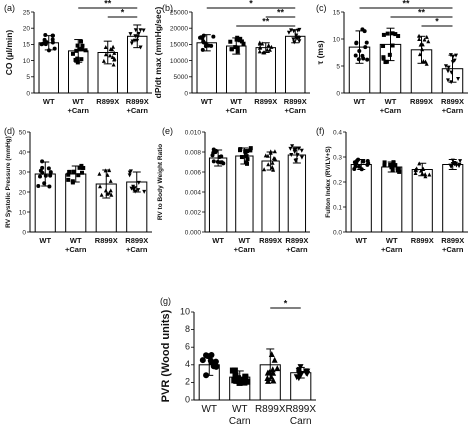 Image resolution: width=474 pixels, height=428 pixels. I want to click on y-axis-label: dP/dt max (mmHg/sec), so click(158, 53).